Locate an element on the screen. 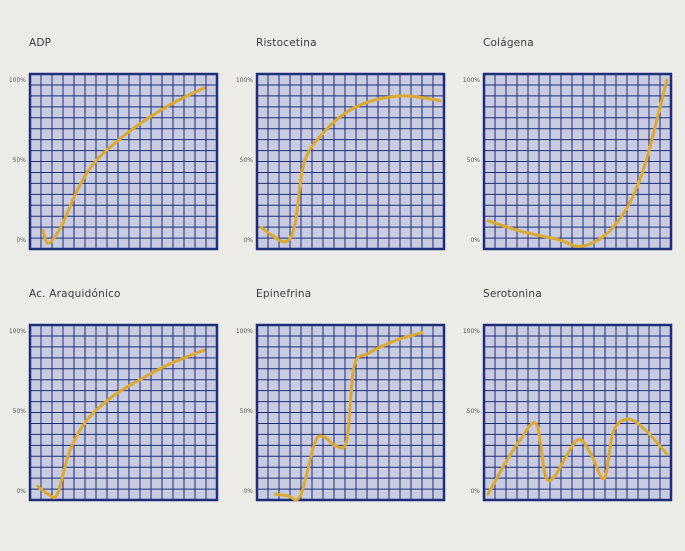  chart-svg-ac-araquidonico: 0% 50% 100% is located at coordinates (114, 412).